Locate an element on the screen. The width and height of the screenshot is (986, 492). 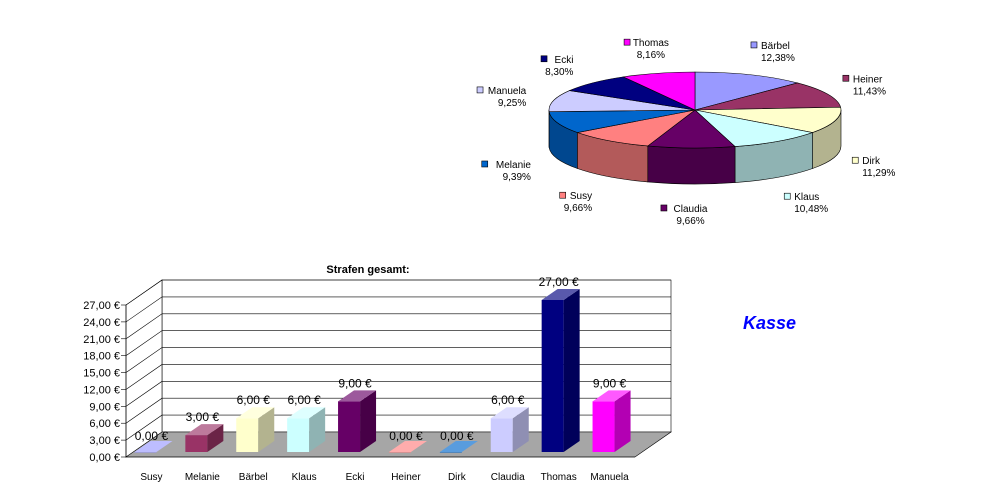
bar-bärbel: 6,00 € is located at coordinates (255, 422).